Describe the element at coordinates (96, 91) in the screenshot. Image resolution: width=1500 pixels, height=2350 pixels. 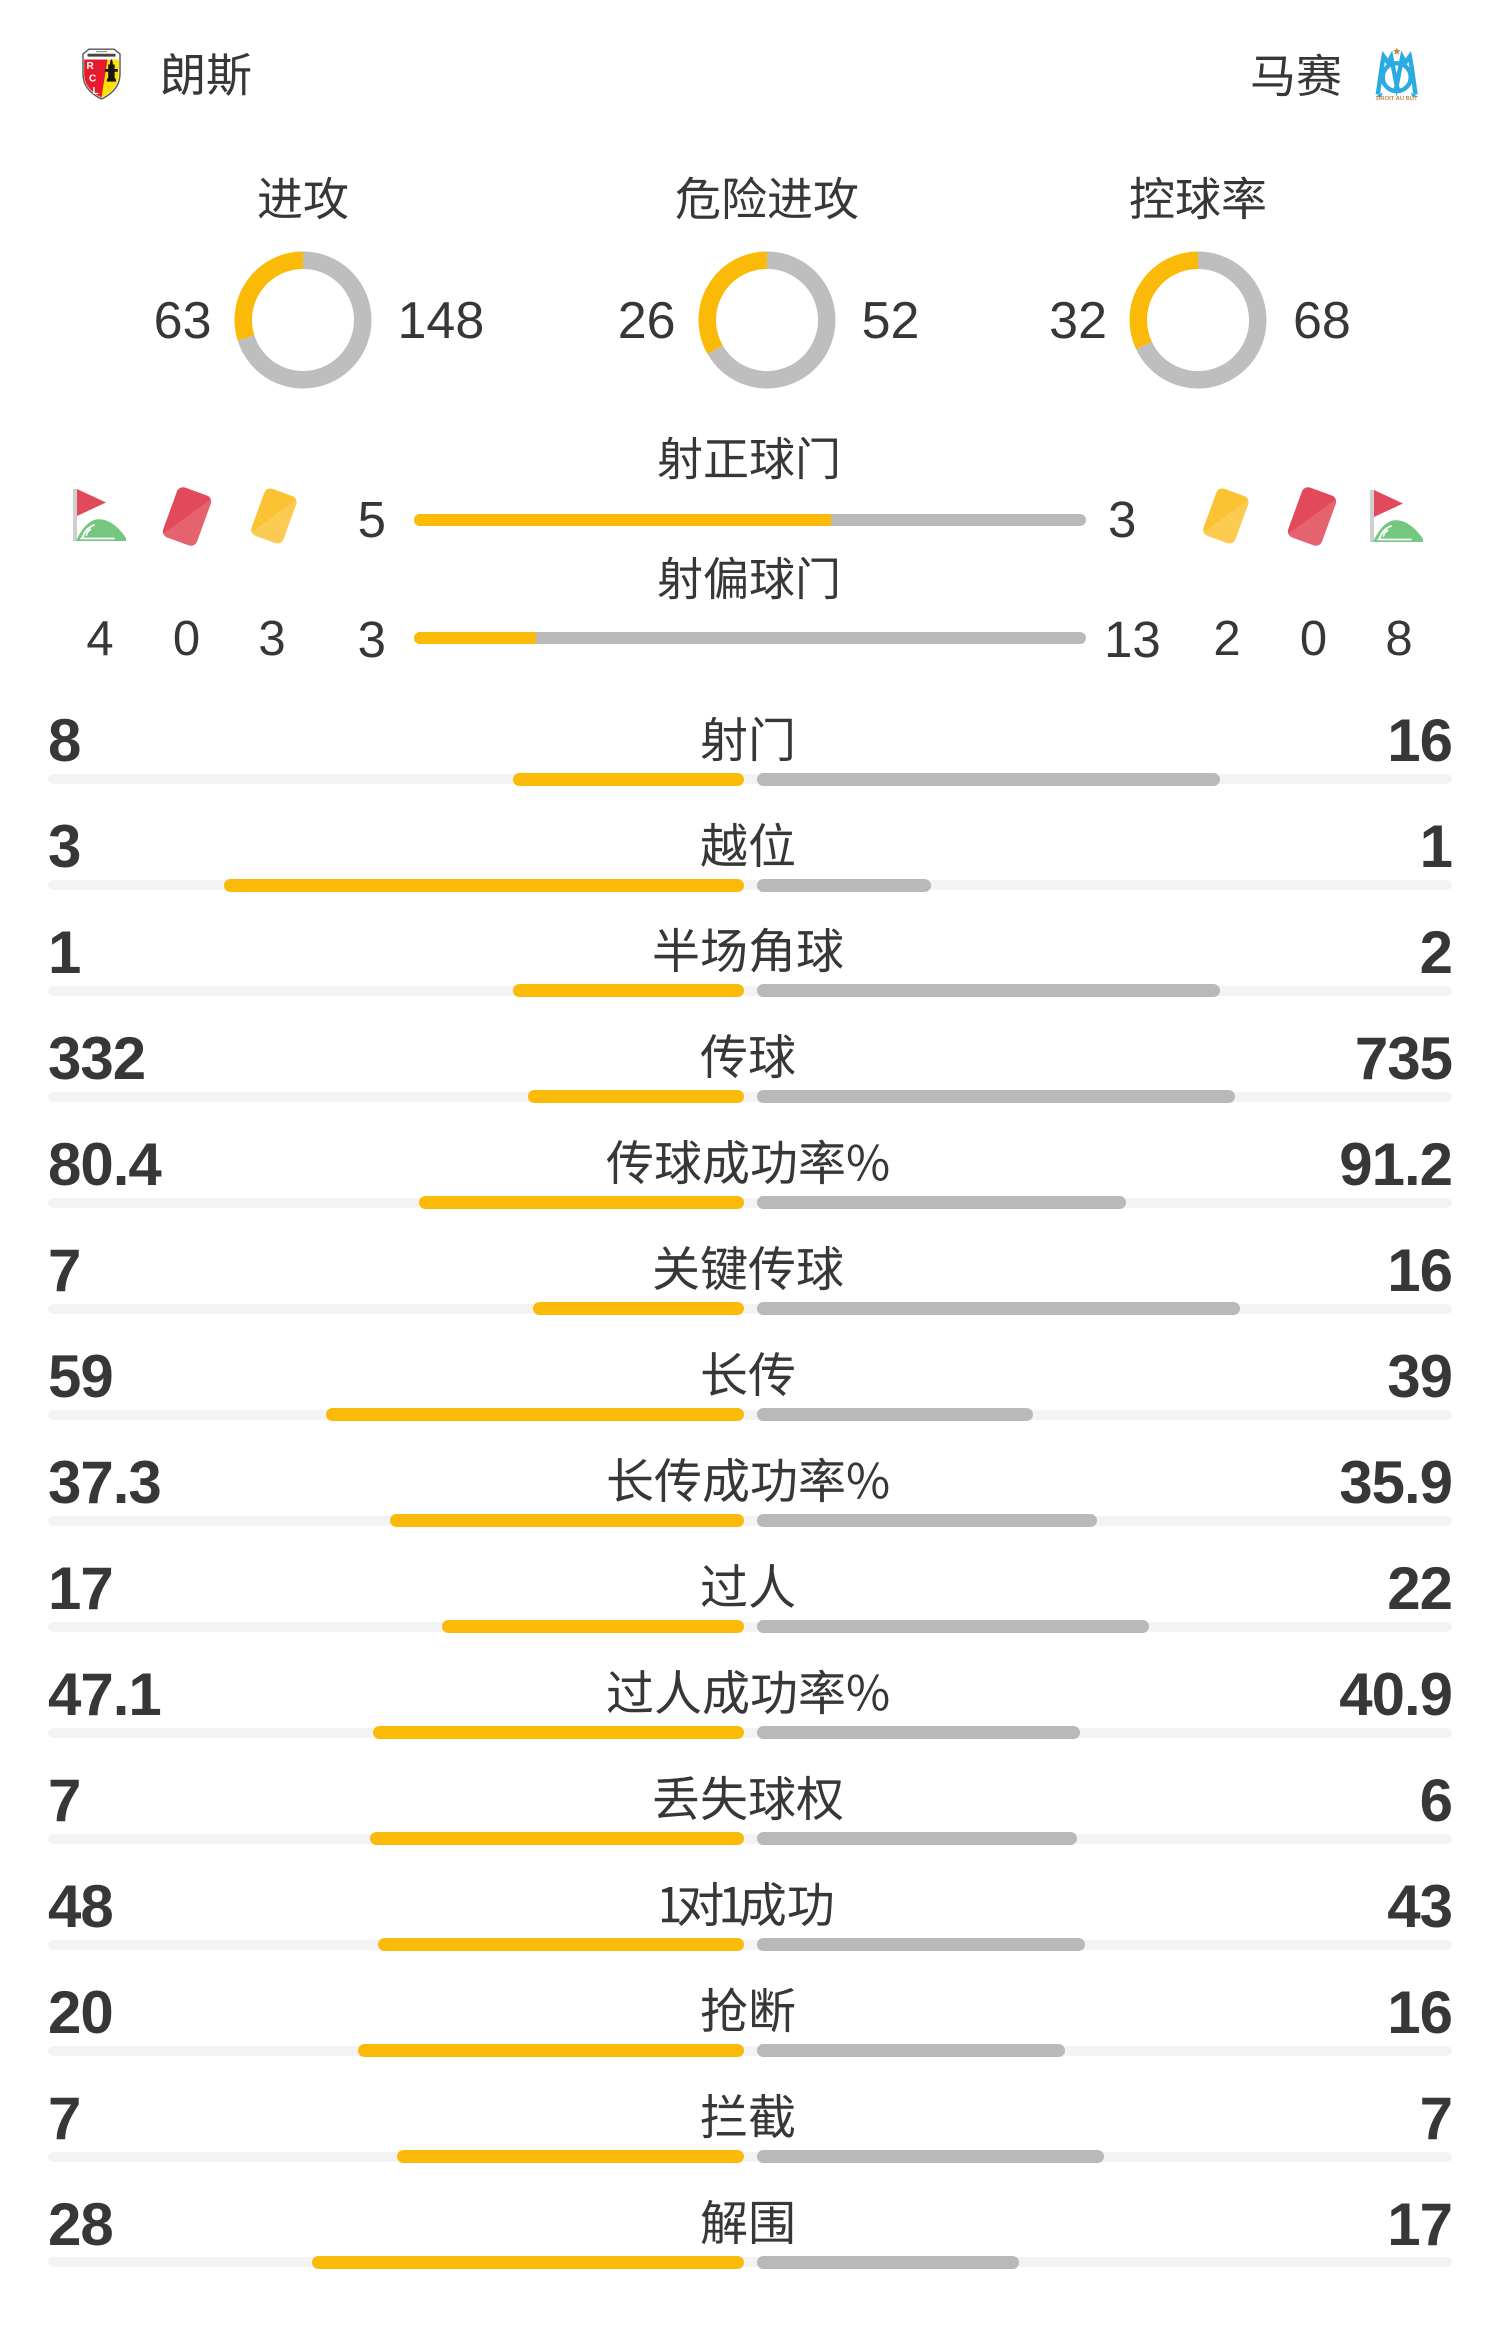
I see `svg-text: L` at that location.